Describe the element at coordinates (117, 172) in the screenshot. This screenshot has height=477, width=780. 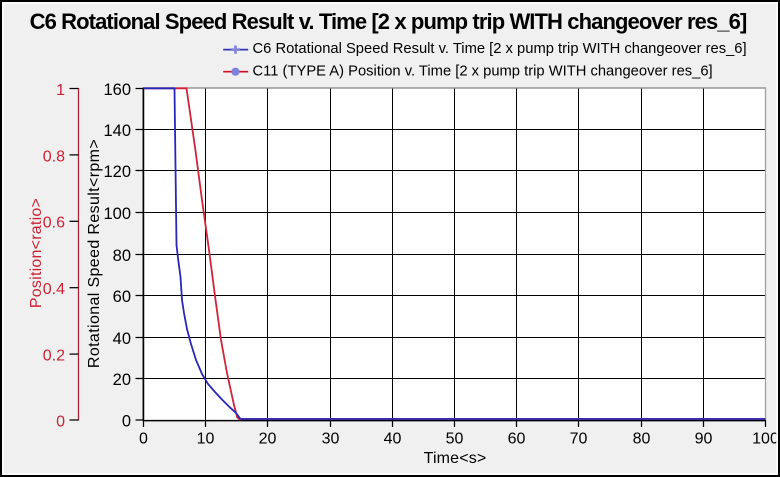
I see `svg-text: 120` at that location.